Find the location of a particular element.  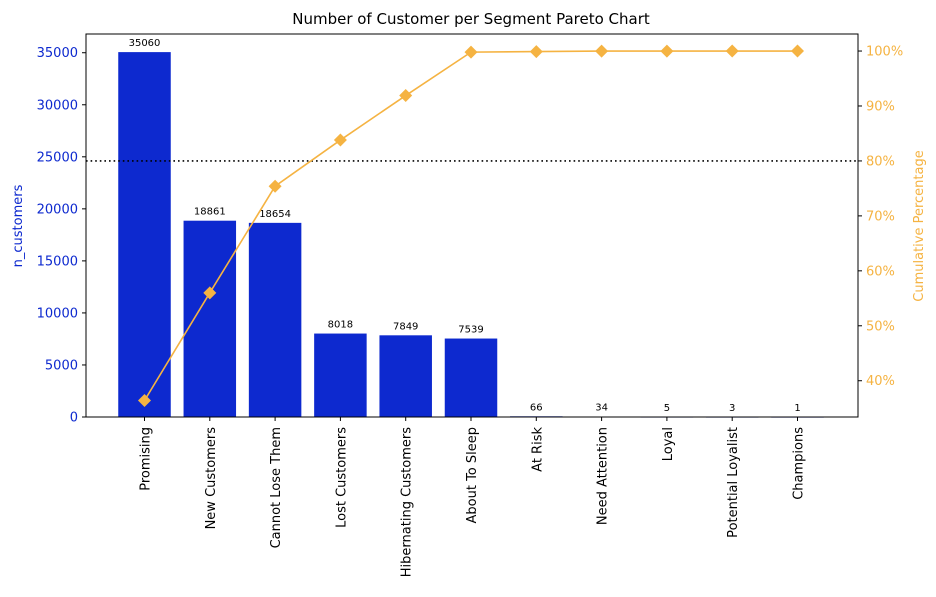

right-y-axis: 40% 50% 60% 70% 80% 90% 100% is located at coordinates (880, 217).